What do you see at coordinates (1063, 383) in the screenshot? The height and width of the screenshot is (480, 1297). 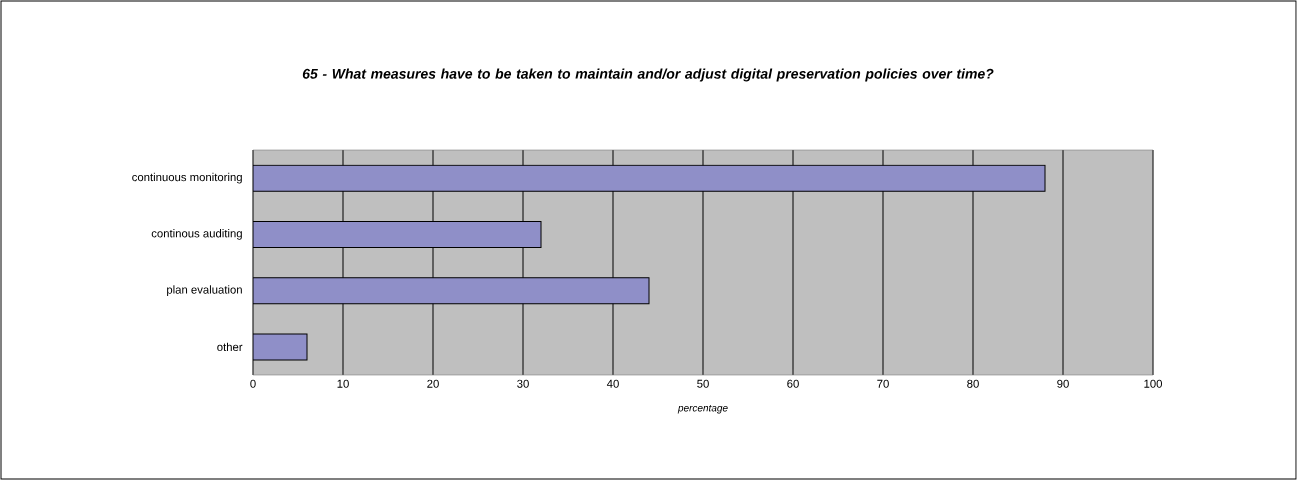 I see `x-tick-label: 90` at bounding box center [1063, 383].